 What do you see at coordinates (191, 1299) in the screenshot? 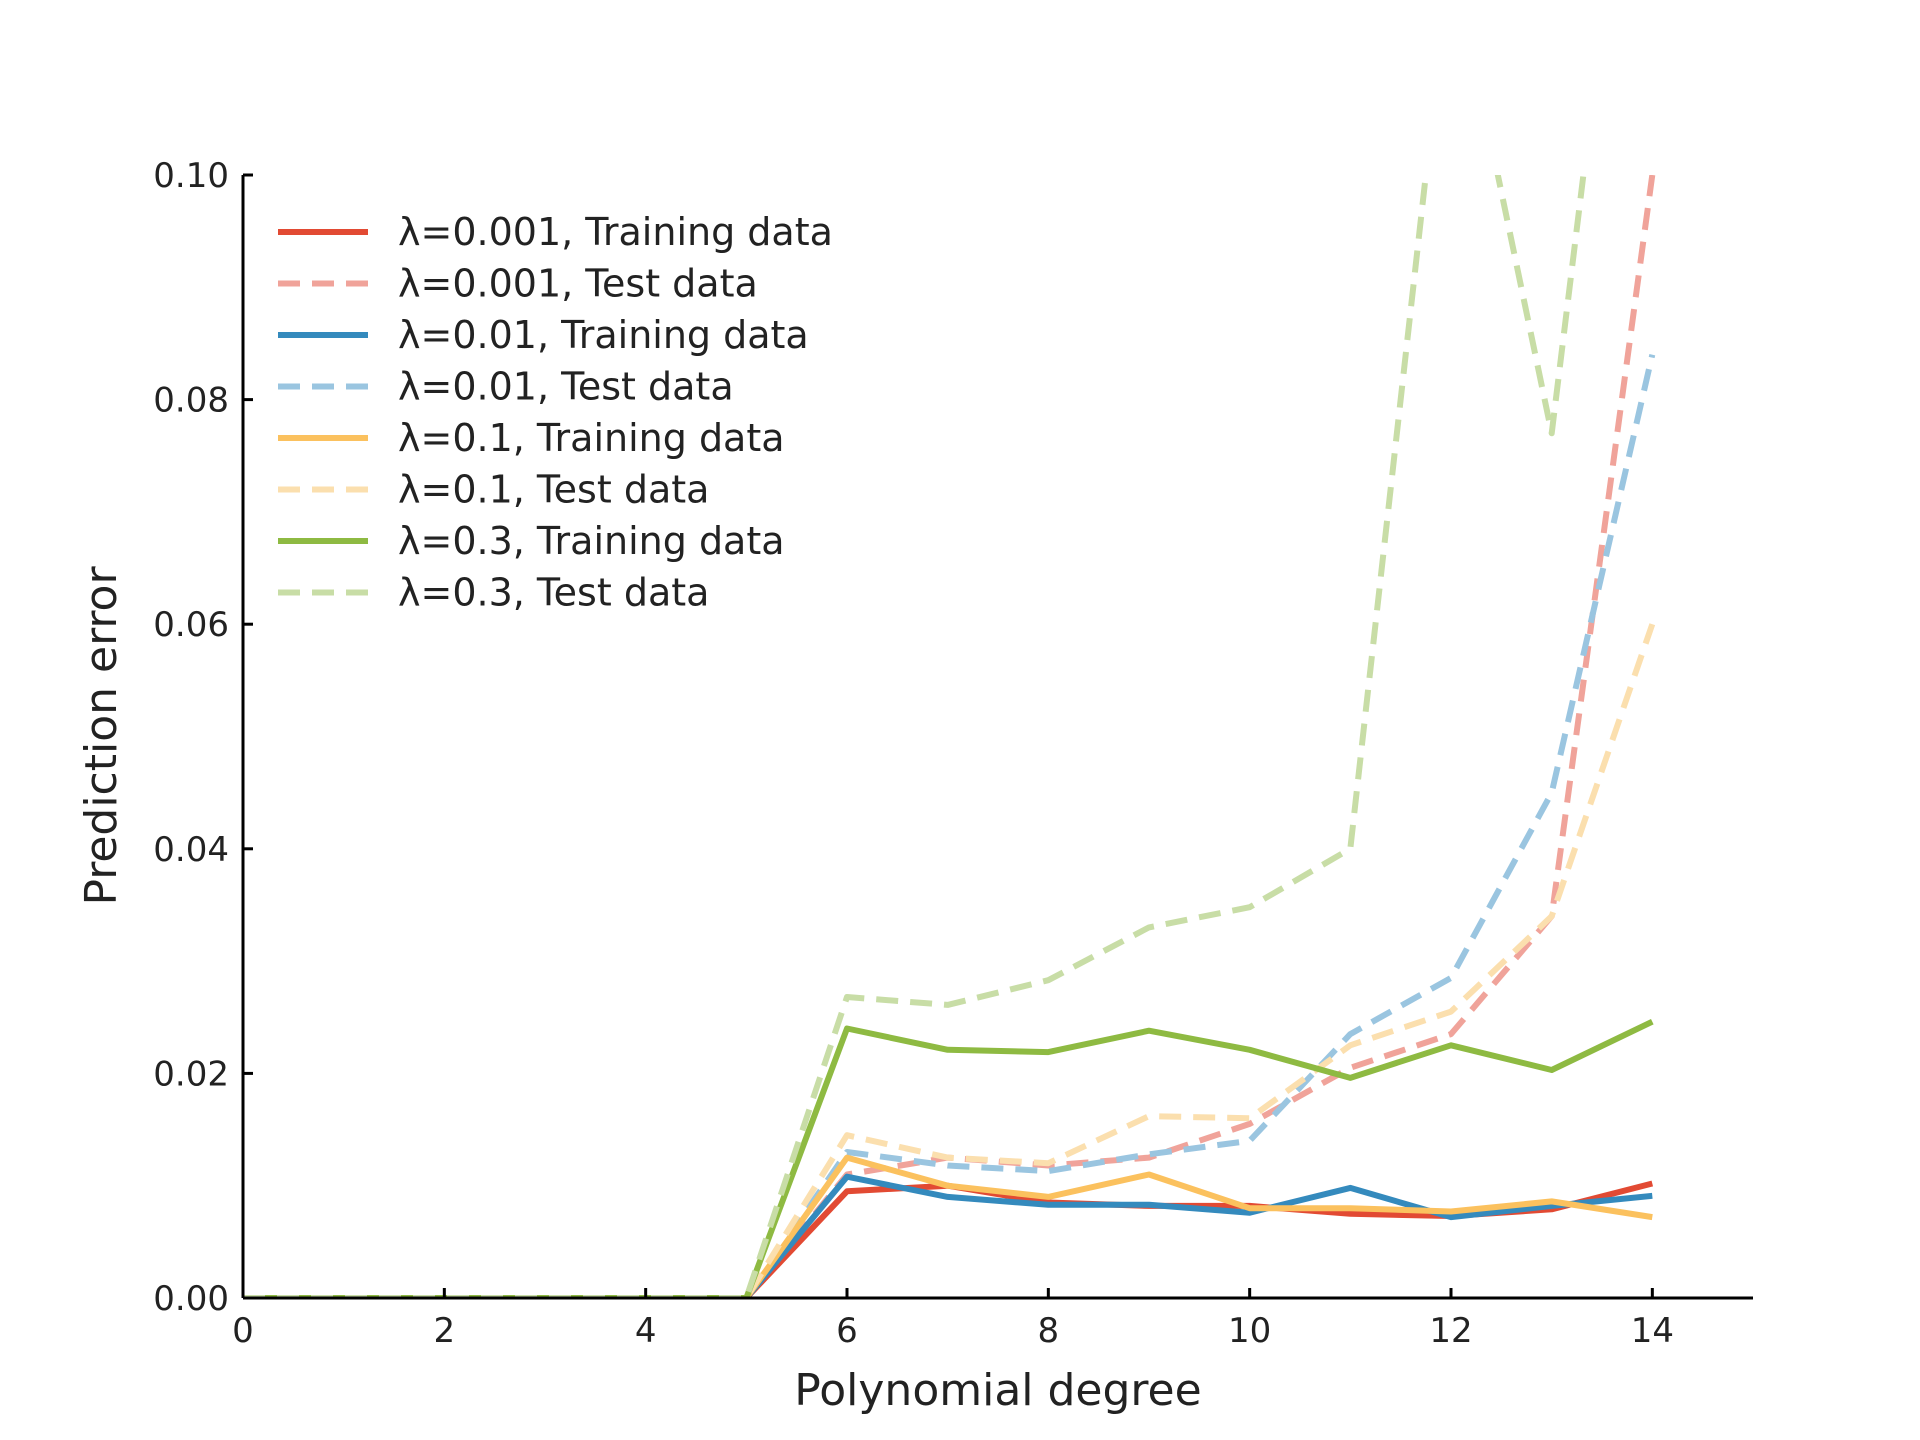
I see `y-tick-label: 0.00` at bounding box center [191, 1299].